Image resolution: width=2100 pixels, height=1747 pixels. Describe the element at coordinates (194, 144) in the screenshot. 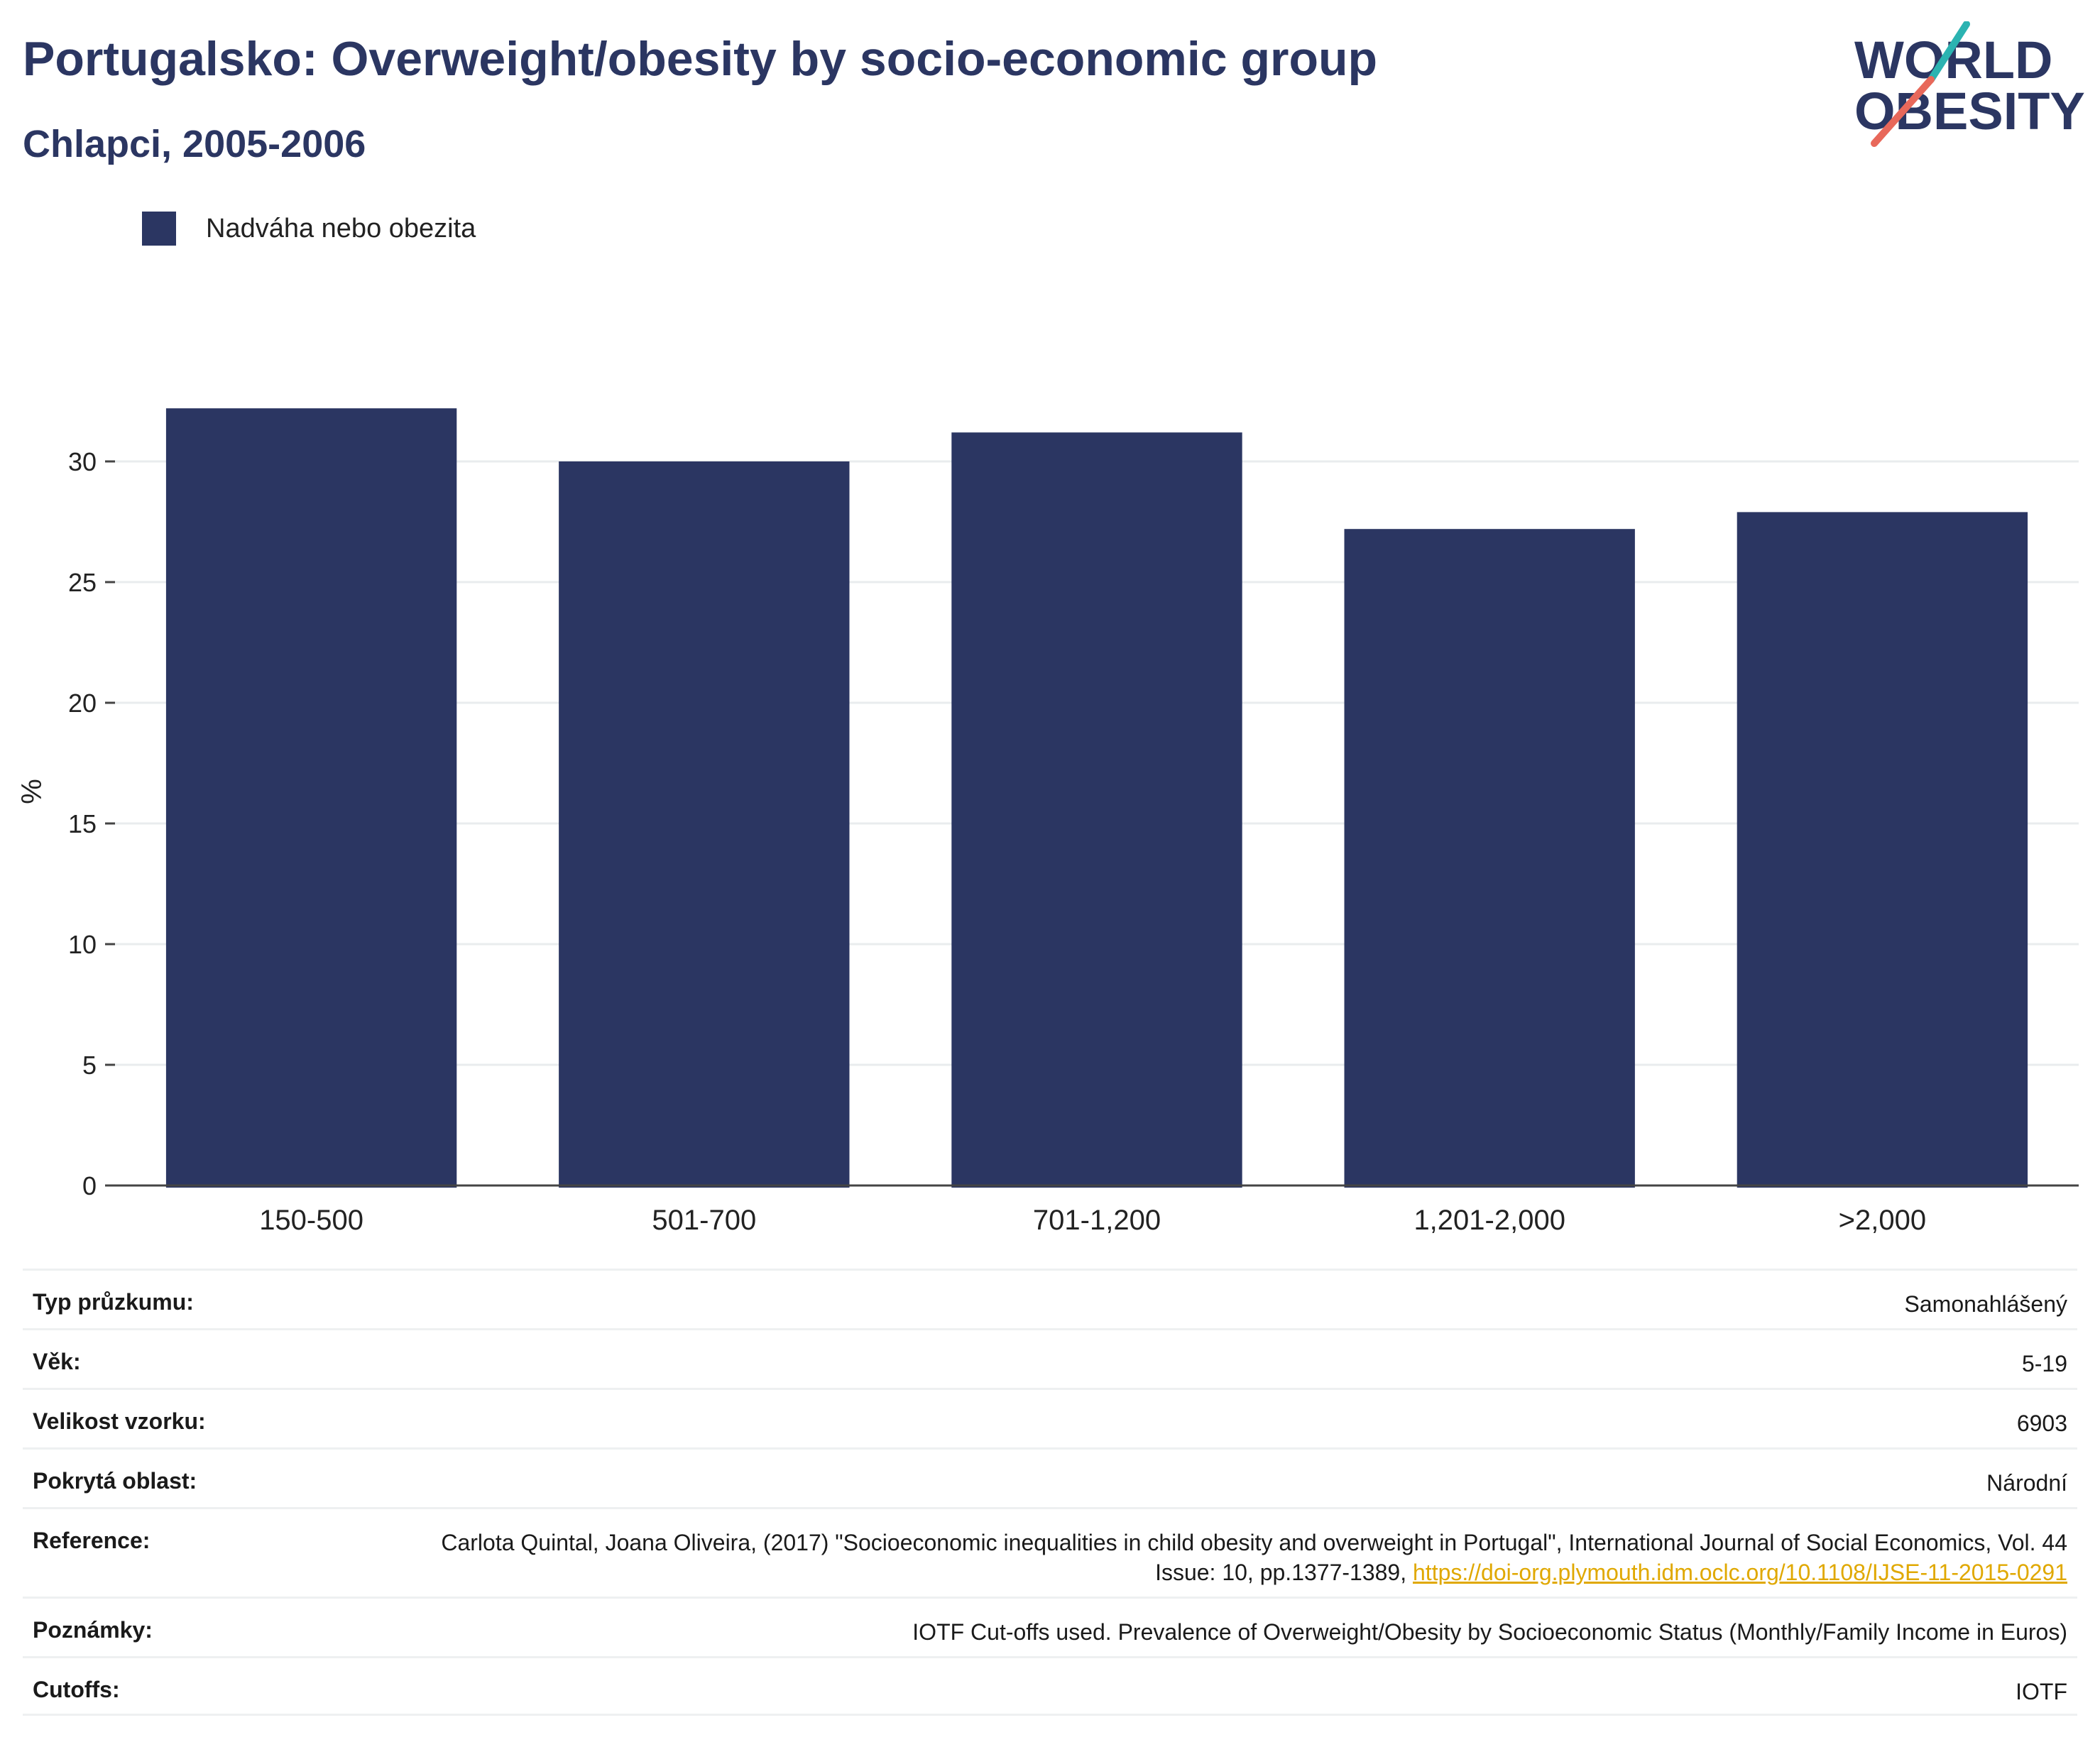

I see `chart-subtitle: Chlapci, 2005-2006` at that location.